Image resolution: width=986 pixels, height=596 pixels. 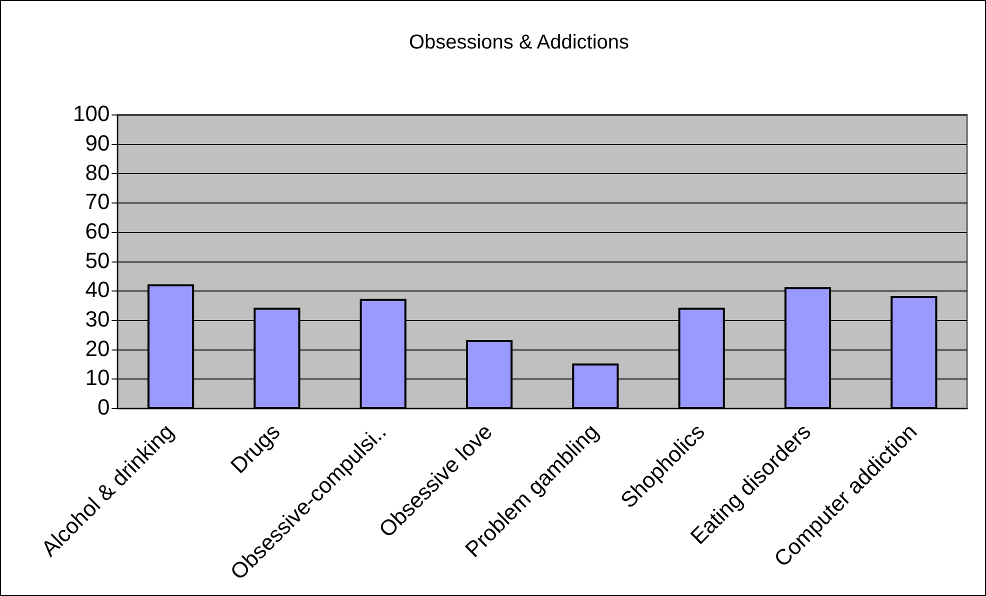 What do you see at coordinates (97, 319) in the screenshot?
I see `y-tick-label: 30` at bounding box center [97, 319].